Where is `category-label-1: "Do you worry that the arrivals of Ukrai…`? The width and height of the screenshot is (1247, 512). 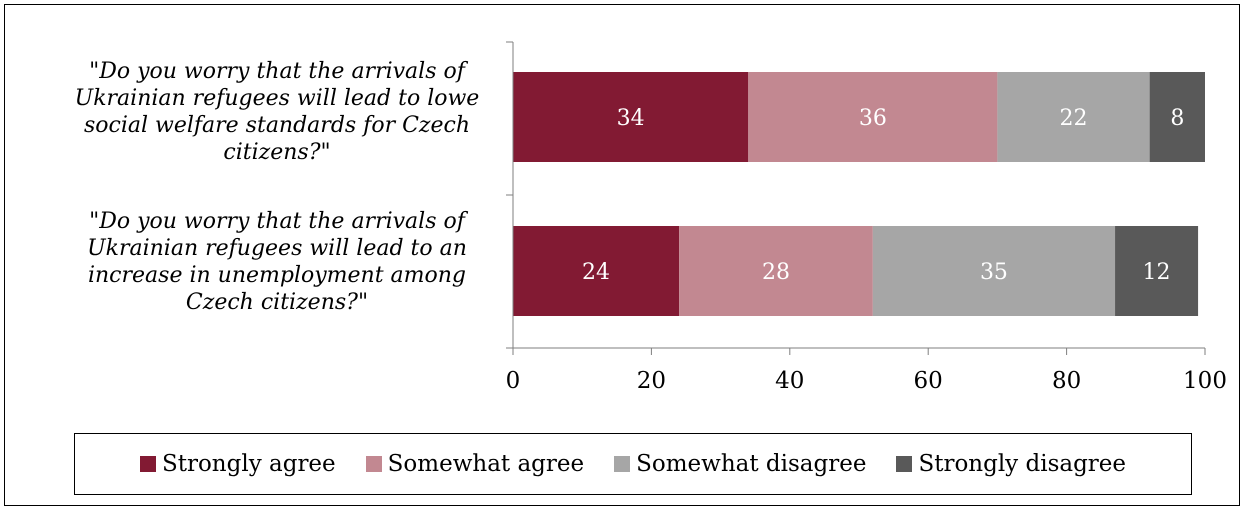 category-label-1: "Do you worry that the arrivals of Ukrai… is located at coordinates (277, 112).